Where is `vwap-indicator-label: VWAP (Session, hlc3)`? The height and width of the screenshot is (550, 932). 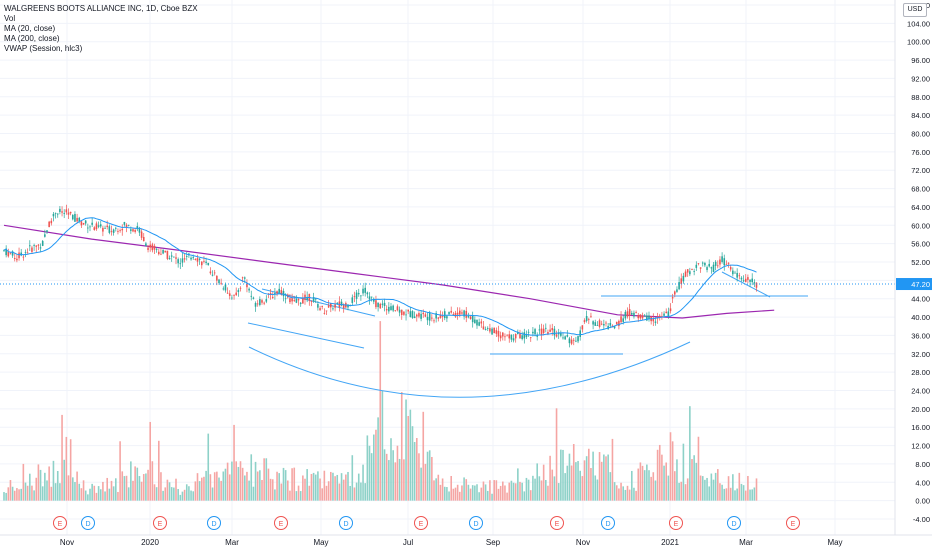 vwap-indicator-label: VWAP (Session, hlc3) is located at coordinates (43, 48).